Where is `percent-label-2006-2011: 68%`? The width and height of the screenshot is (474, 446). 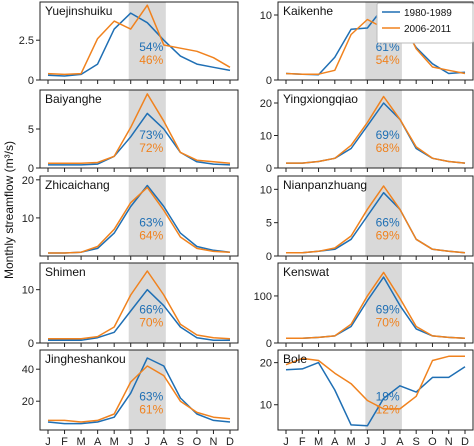
percent-label-2006-2011: 68% is located at coordinates (388, 148).